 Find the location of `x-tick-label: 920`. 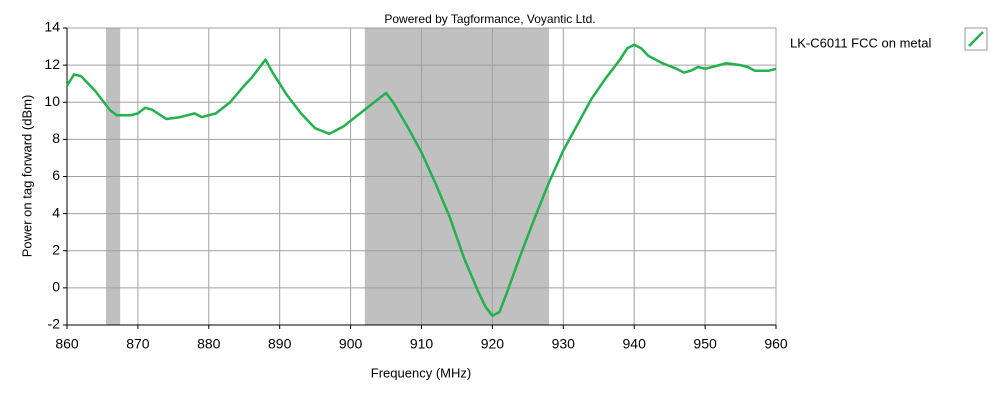

x-tick-label: 920 is located at coordinates (493, 344).